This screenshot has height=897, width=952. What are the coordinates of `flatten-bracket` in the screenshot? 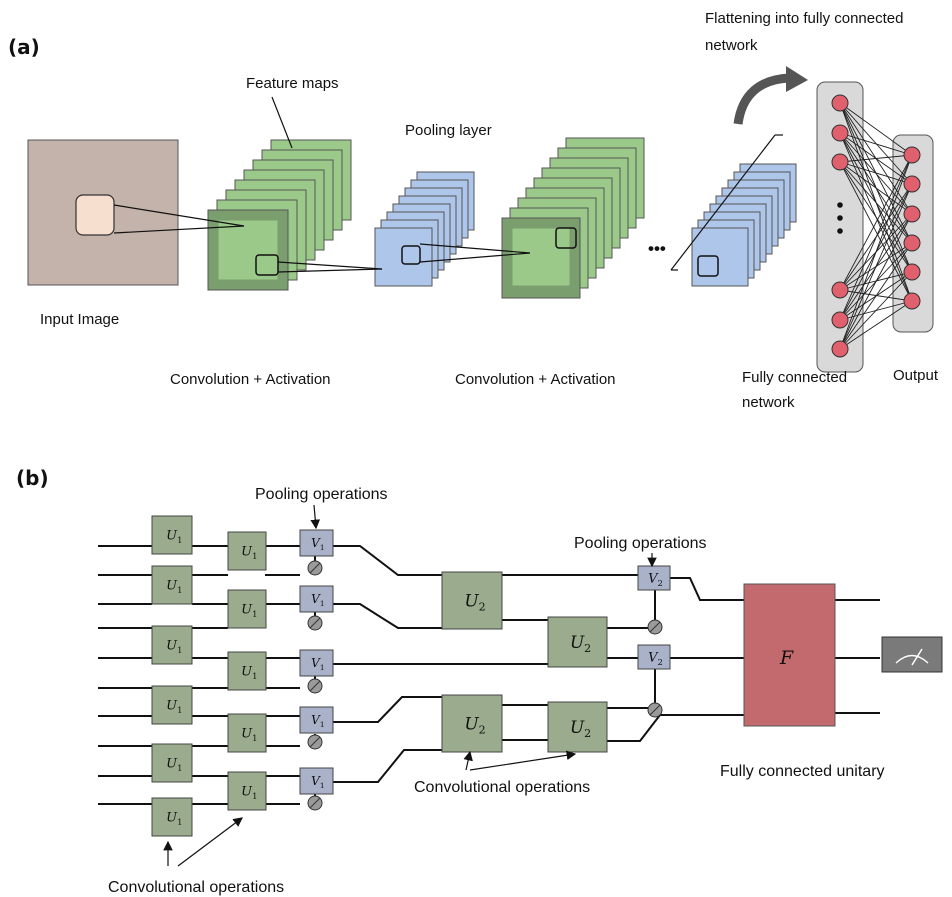 It's located at (723, 202).